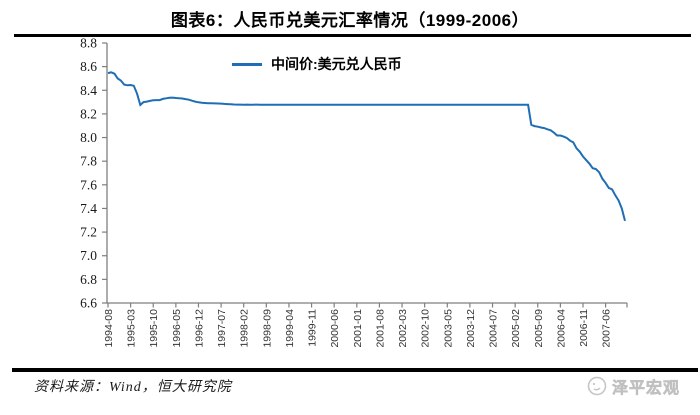 This screenshot has width=700, height=415. I want to click on x-tick-label: 1996-05, so click(177, 328).